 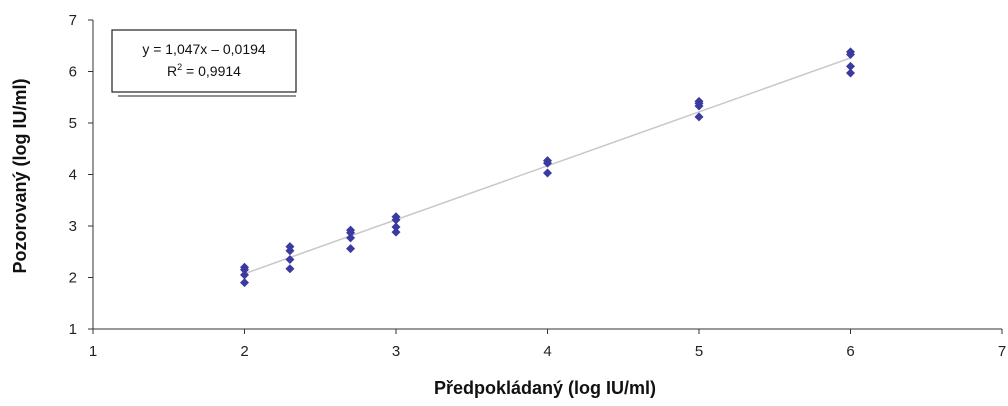 What do you see at coordinates (396, 351) in the screenshot?
I see `x-tick-label: 3` at bounding box center [396, 351].